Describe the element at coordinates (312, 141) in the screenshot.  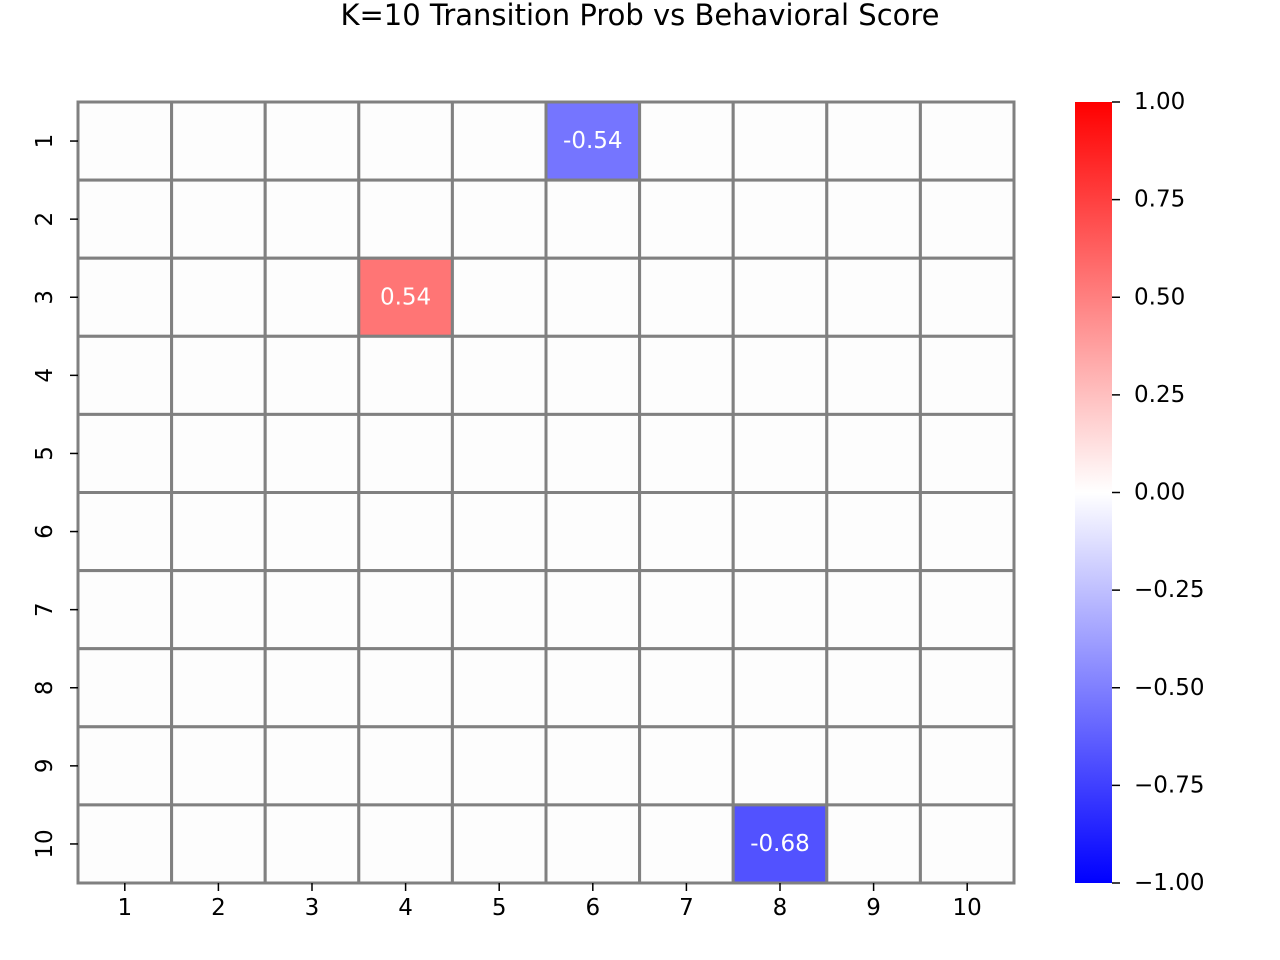
I see `heatmap-cell-r1-c3` at that location.